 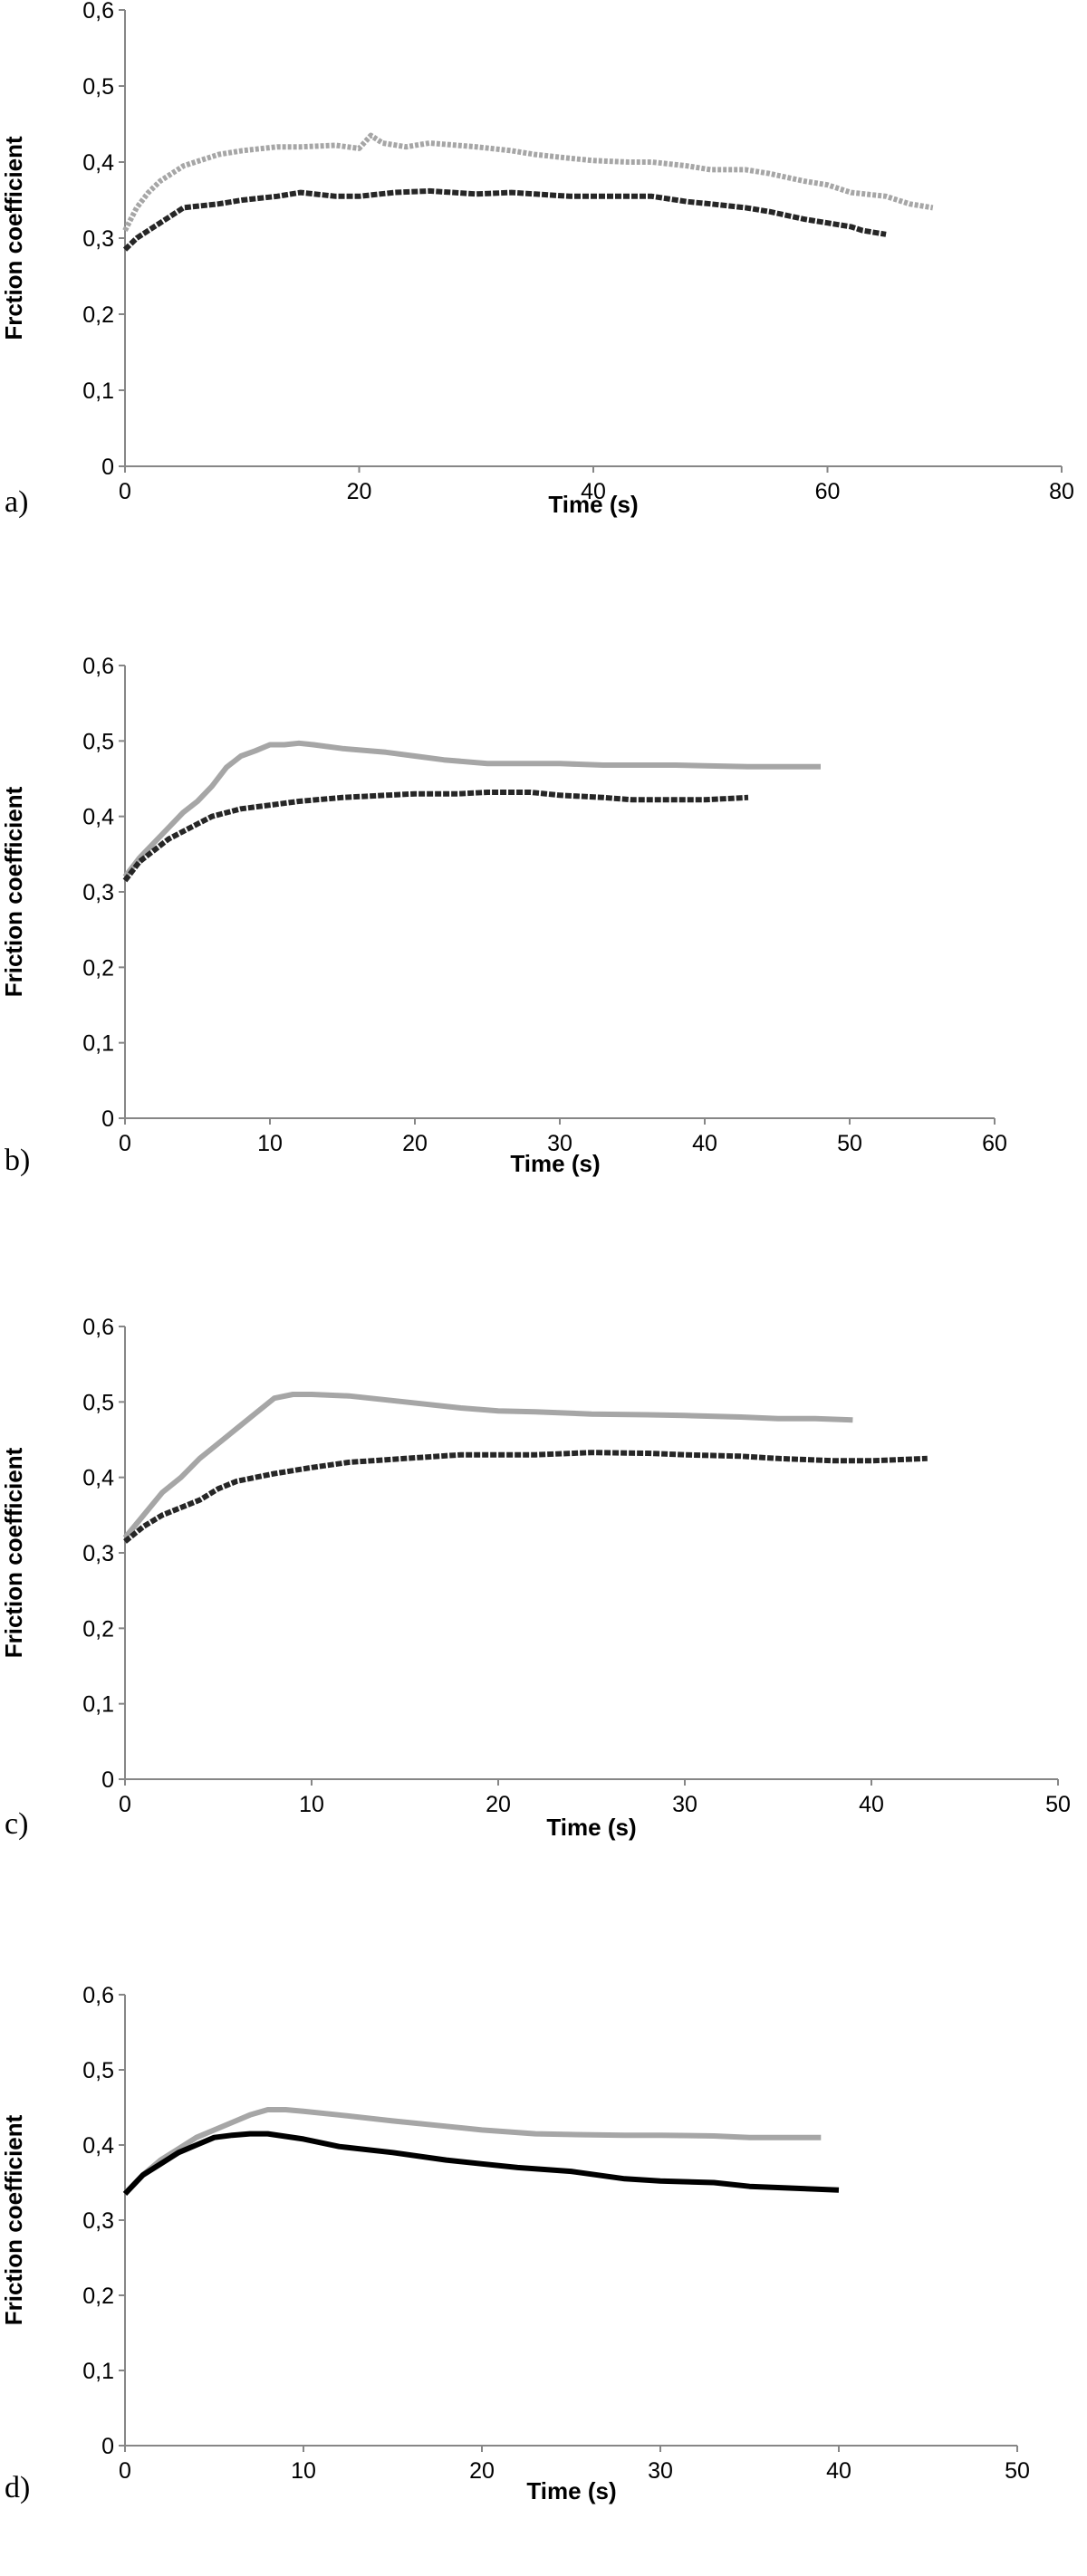 I want to click on x-tick-label: 80, so click(x=1061, y=491).